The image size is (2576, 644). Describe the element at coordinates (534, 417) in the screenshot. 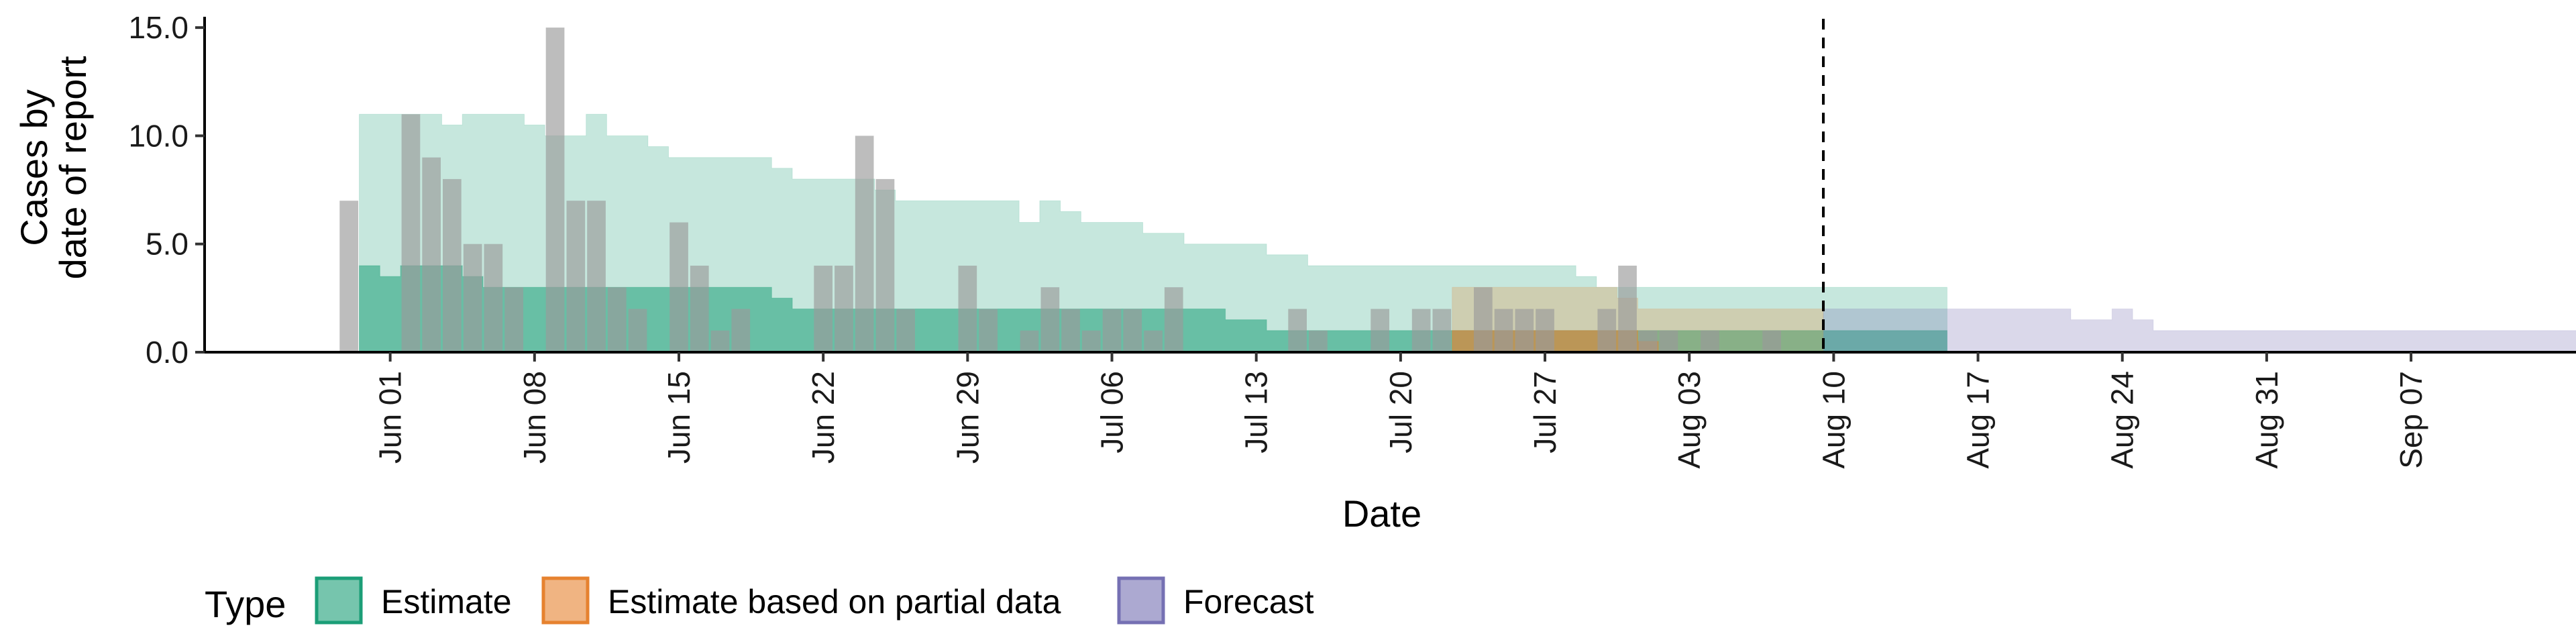

I see `x-tick-label: Jun 08` at that location.